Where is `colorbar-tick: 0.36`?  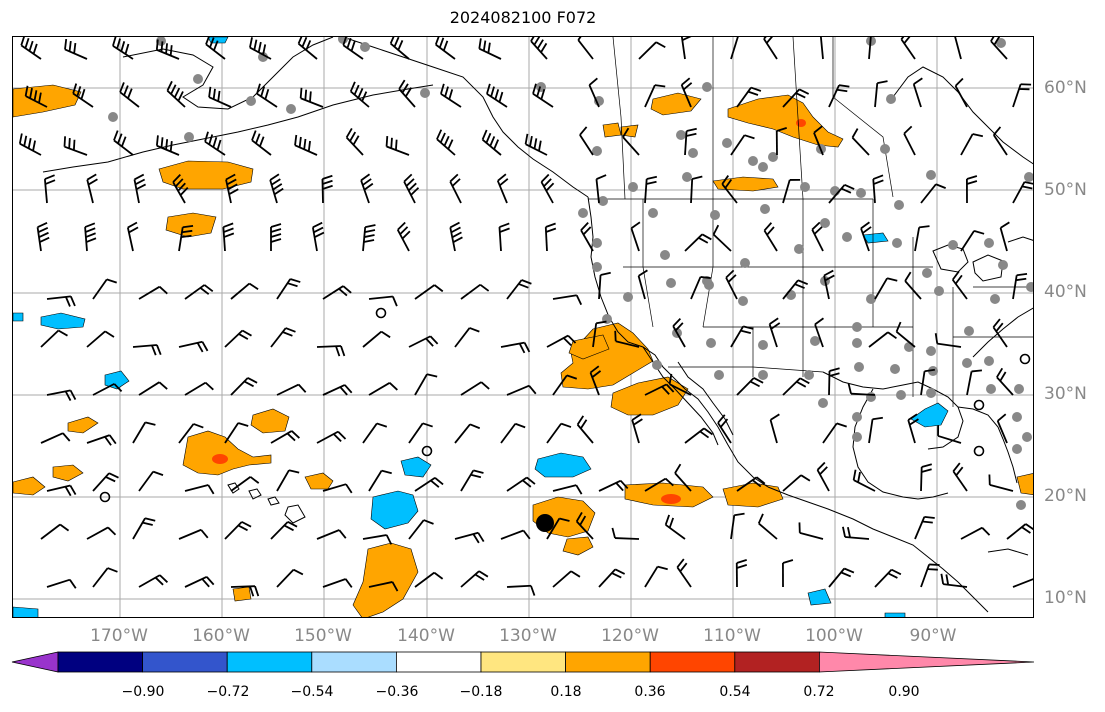
colorbar-tick: 0.36 is located at coordinates (650, 692).